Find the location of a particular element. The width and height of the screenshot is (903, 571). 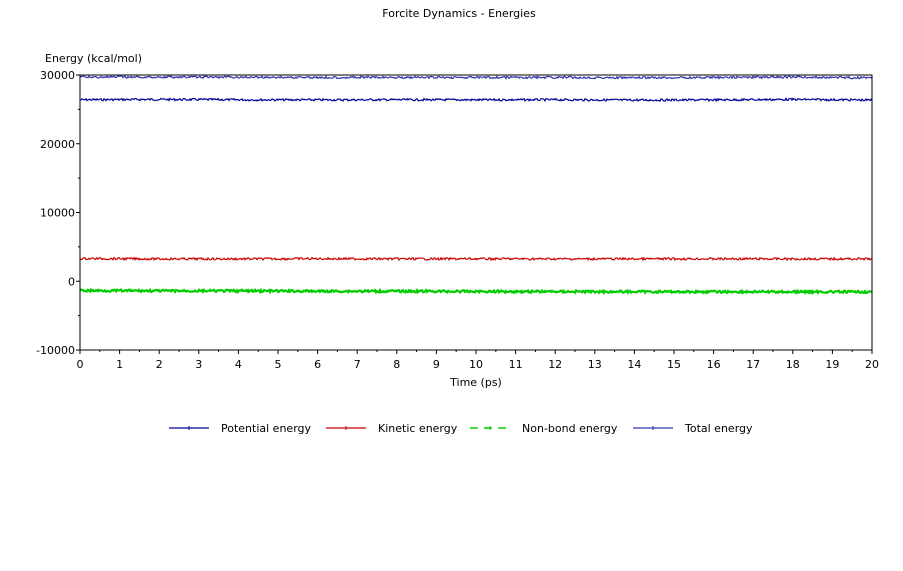

x-tick-label: 4 is located at coordinates (238, 364).